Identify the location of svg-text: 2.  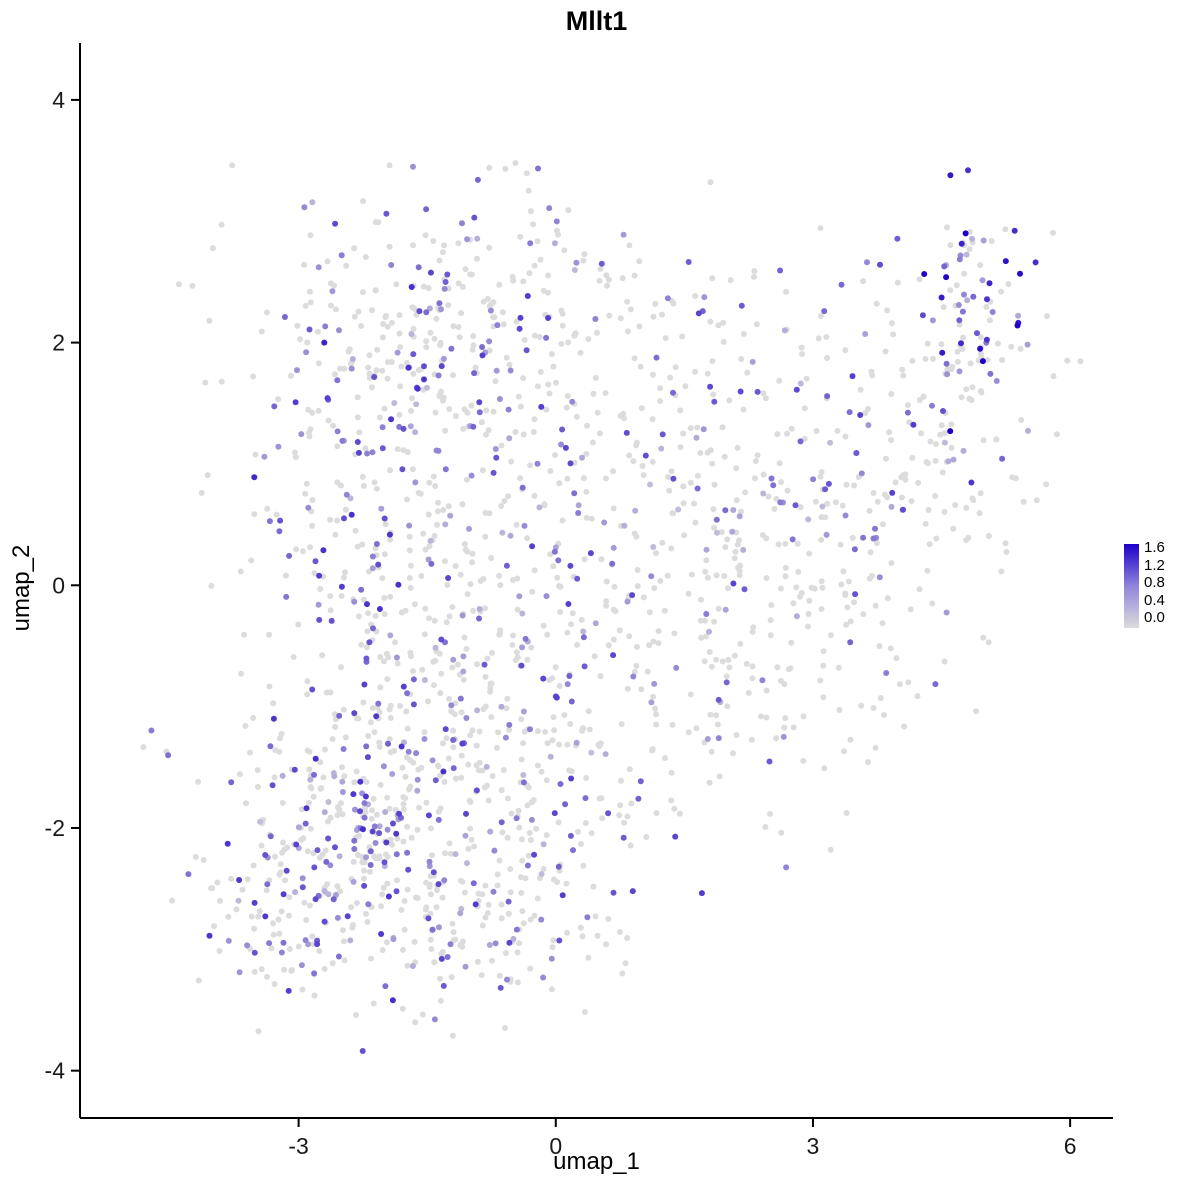
(58, 343).